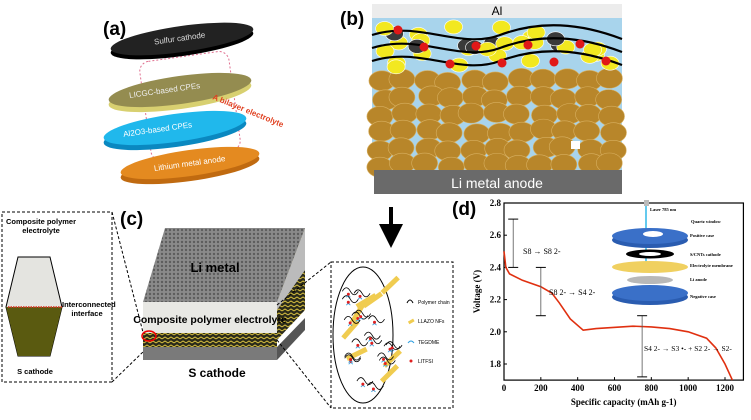 The image size is (751, 420). I want to click on inset-interface-label: Interconnected interface, so click(89, 309).